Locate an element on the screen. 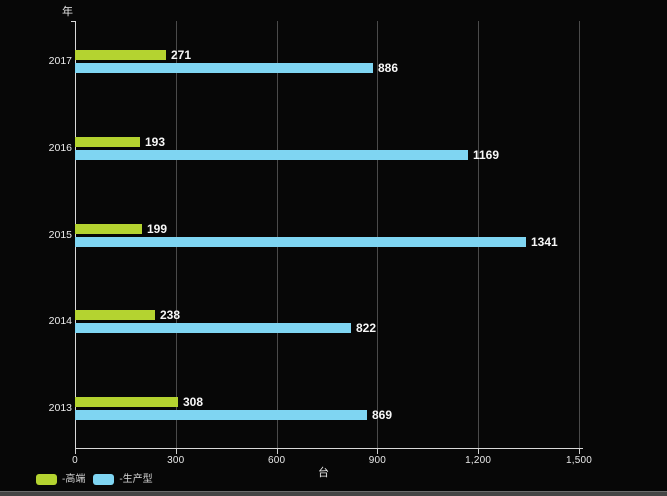 The width and height of the screenshot is (667, 496). bar-高端-2015 is located at coordinates (108, 229).